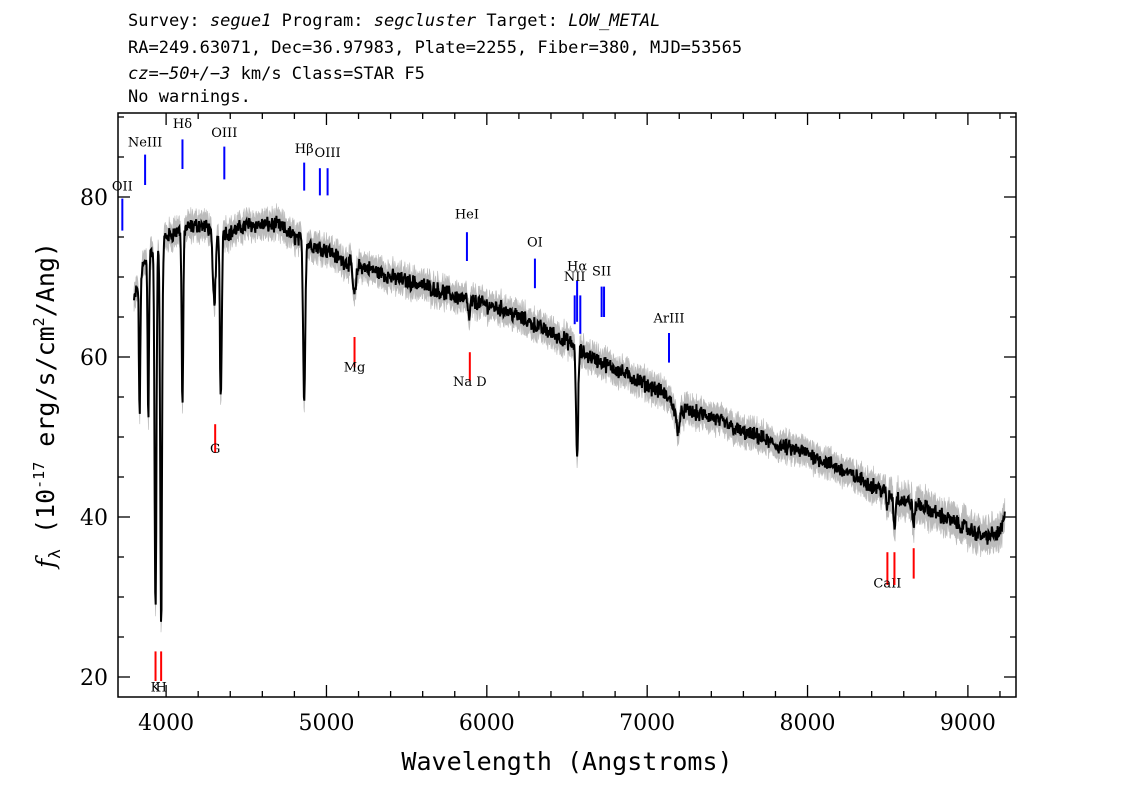 This screenshot has width=1134, height=810. Describe the element at coordinates (575, 277) in the screenshot. I see `emission-line-label-9: NII` at that location.